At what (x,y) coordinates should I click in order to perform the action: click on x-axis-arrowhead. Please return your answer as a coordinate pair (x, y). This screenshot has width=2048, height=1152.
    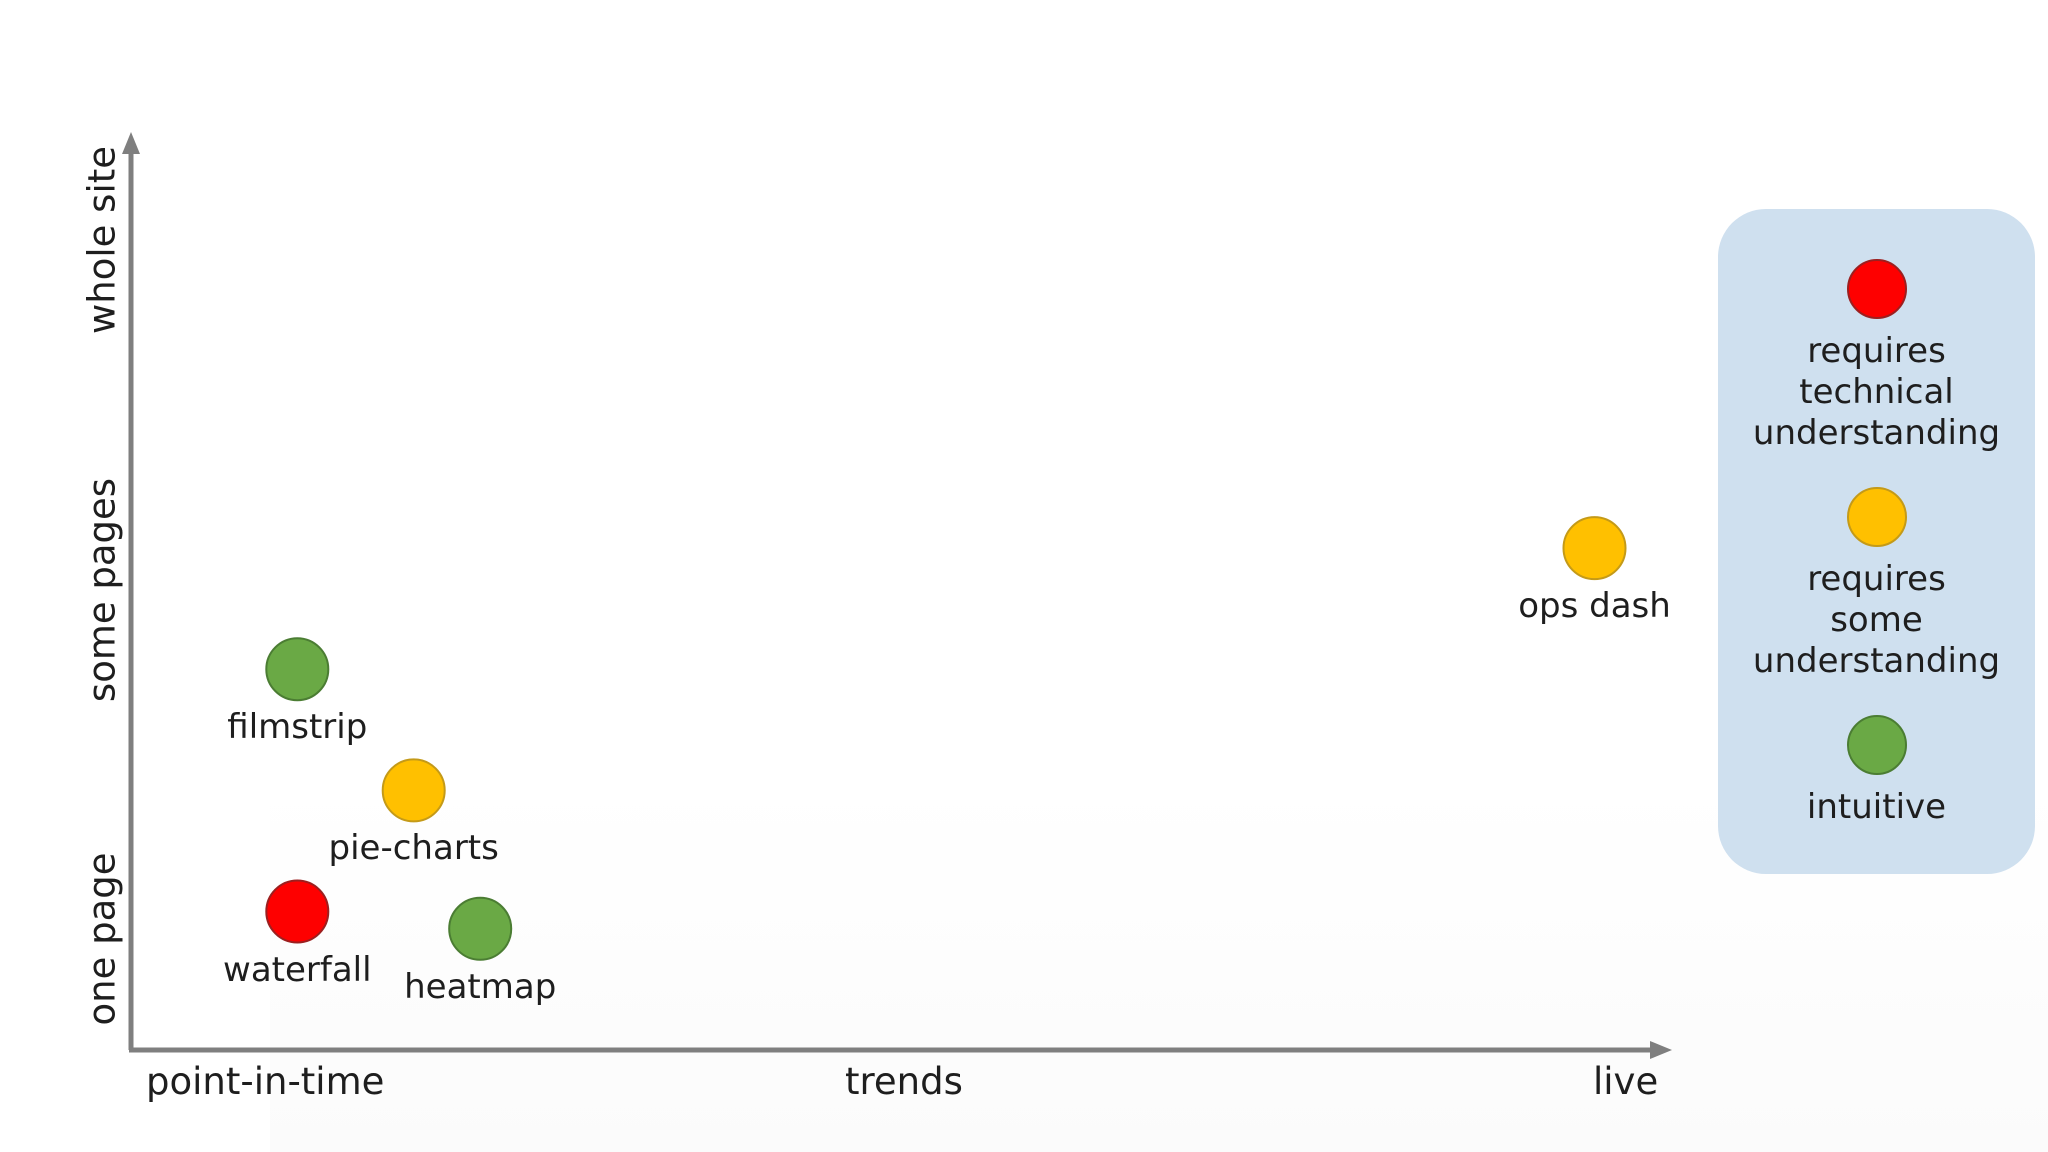
    Looking at the image, I should click on (1661, 1050).